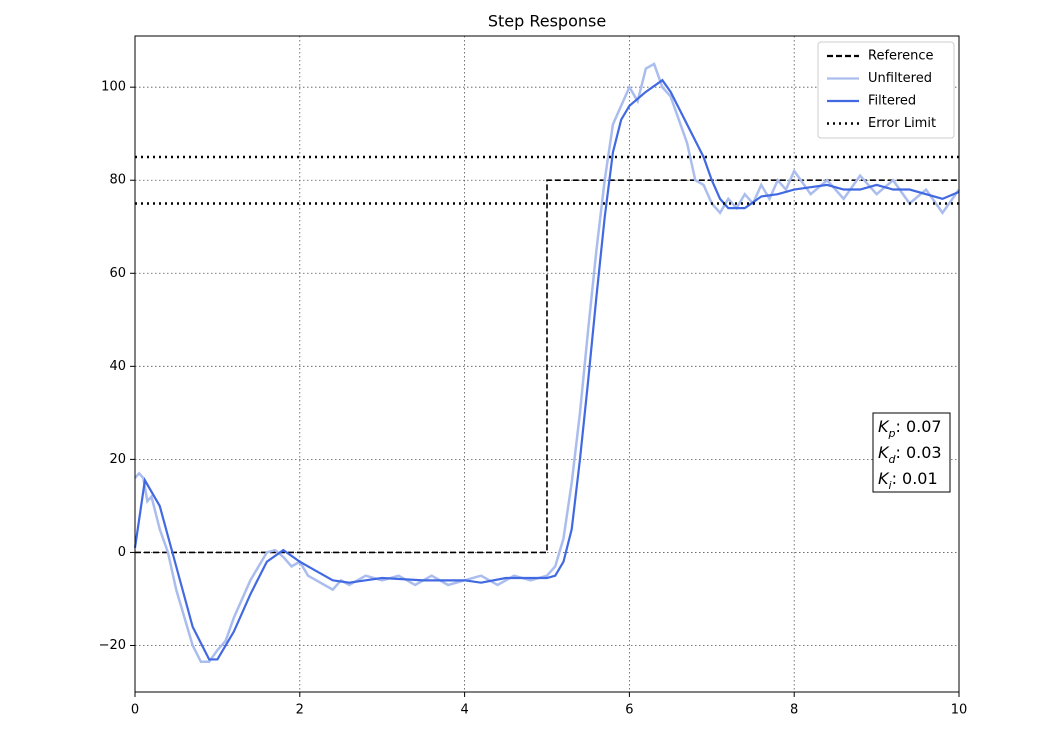 Image resolution: width=1059 pixels, height=732 pixels. Describe the element at coordinates (886, 90) in the screenshot. I see `legend-box` at that location.